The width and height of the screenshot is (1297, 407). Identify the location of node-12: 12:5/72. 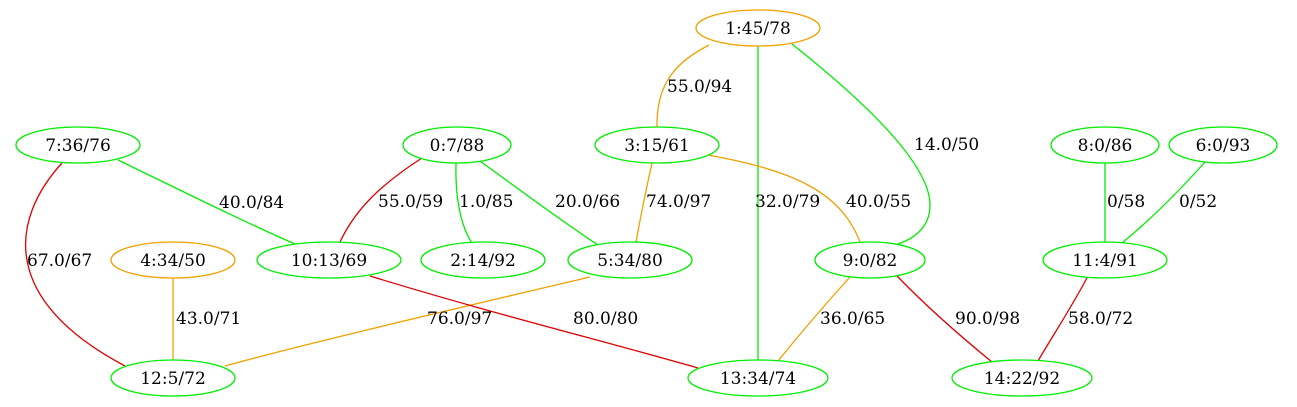
(173, 378).